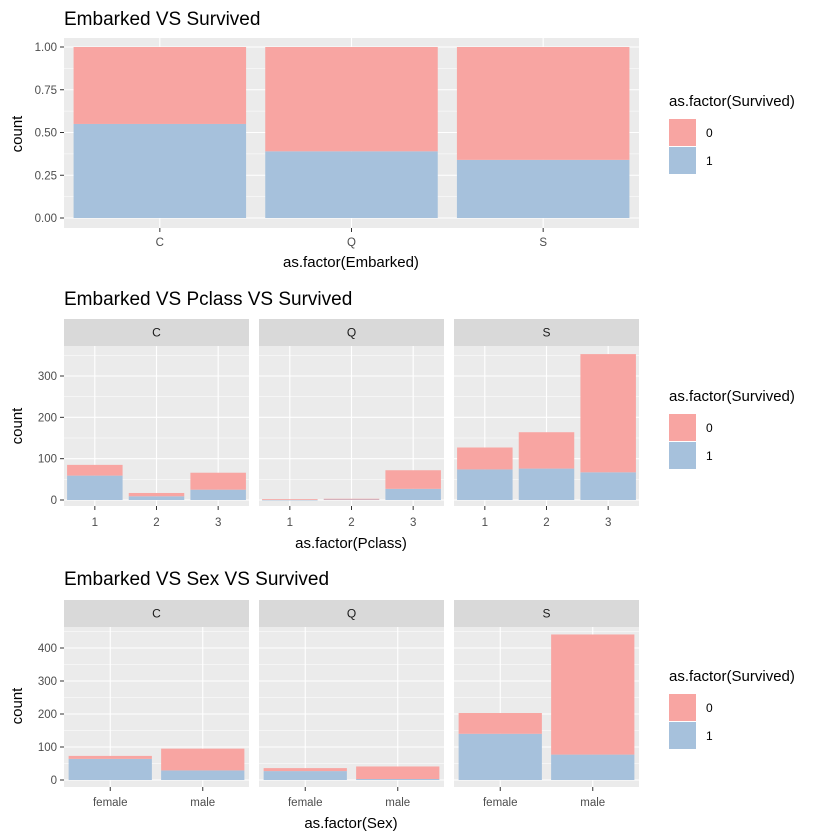 The height and width of the screenshot is (840, 840). What do you see at coordinates (47, 418) in the screenshot?
I see `y-tick-label: 200` at bounding box center [47, 418].